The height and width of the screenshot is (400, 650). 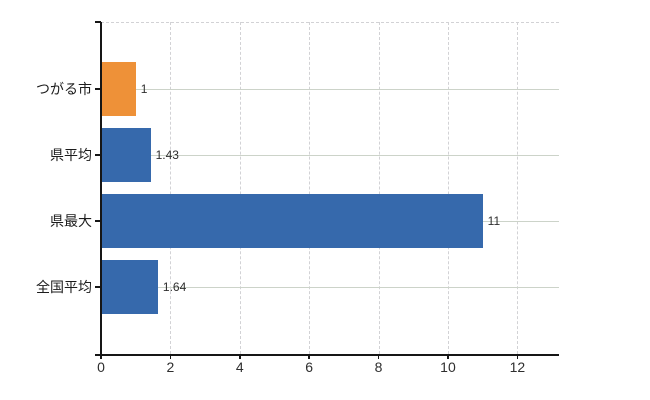 What do you see at coordinates (101, 188) in the screenshot?
I see `y-axis-line` at bounding box center [101, 188].